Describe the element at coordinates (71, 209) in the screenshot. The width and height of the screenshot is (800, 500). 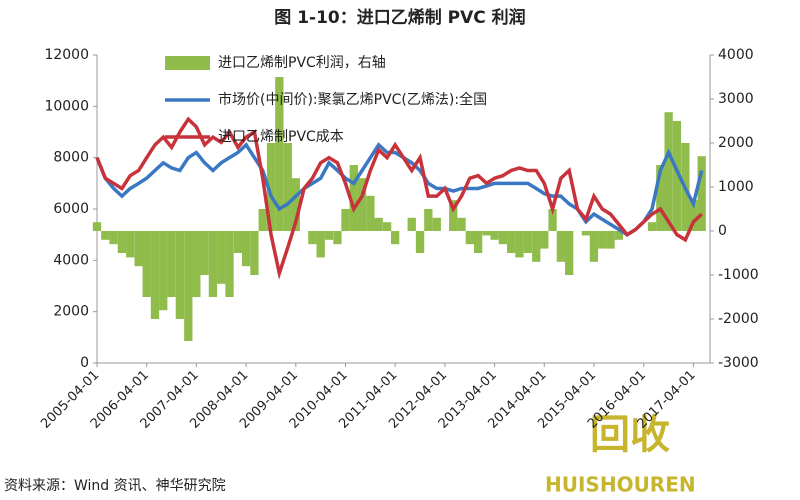
I see `y-tick-label: 6000` at that location.